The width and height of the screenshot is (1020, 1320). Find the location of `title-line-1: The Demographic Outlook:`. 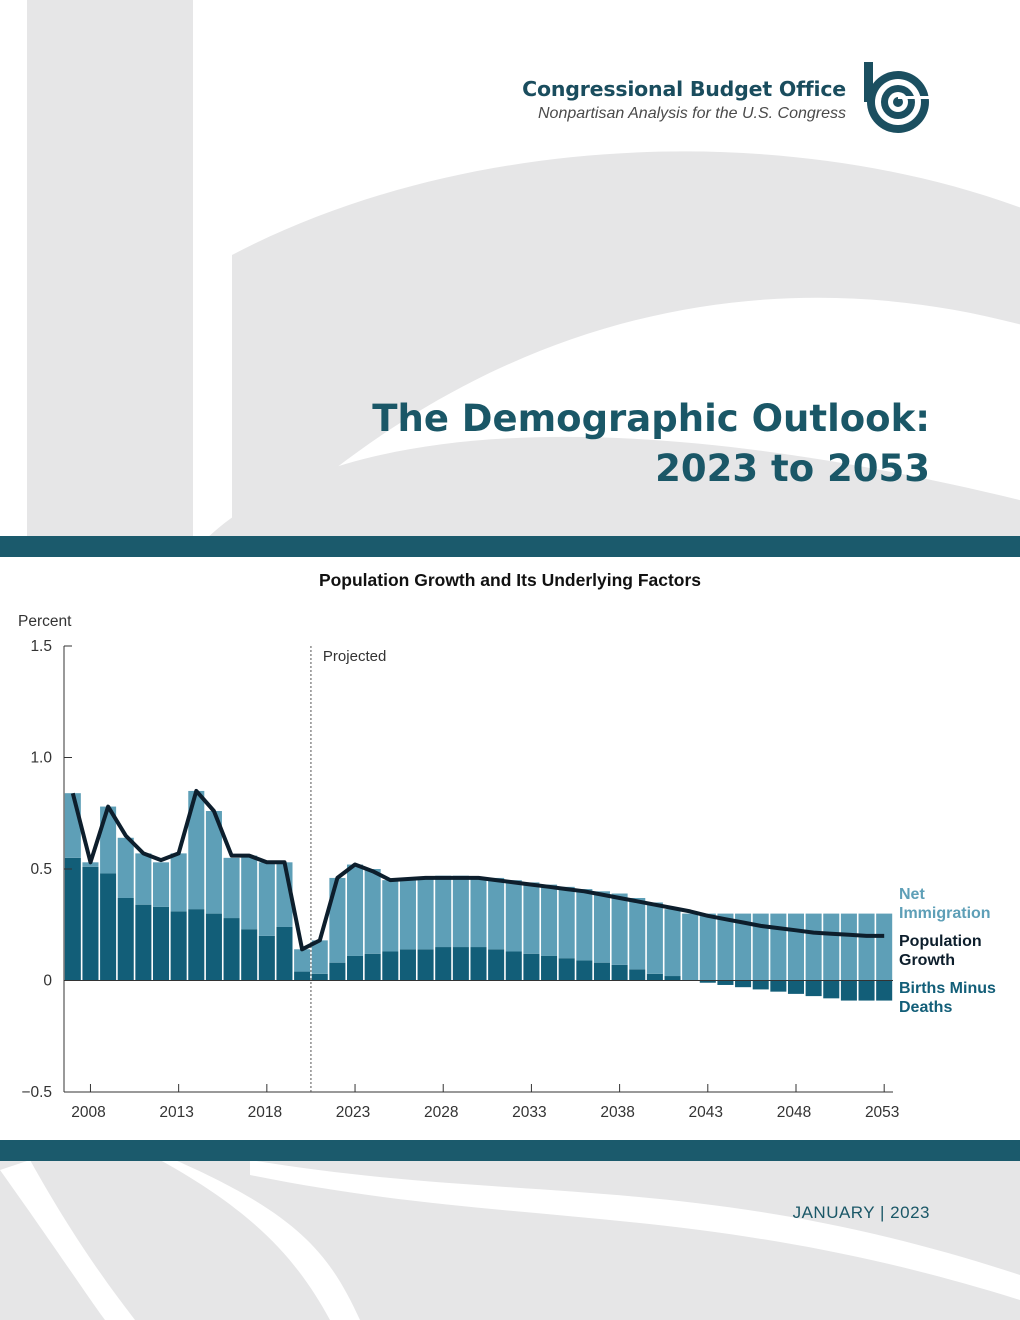

title-line-1: The Demographic Outlook: is located at coordinates (651, 418).